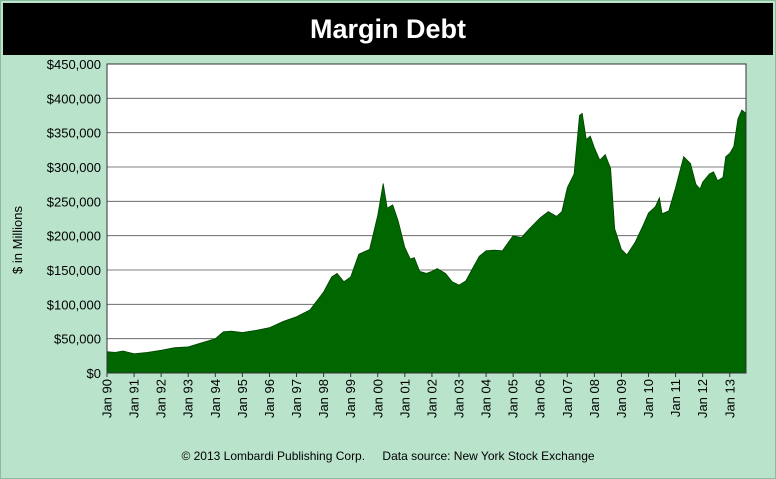 The image size is (776, 479). I want to click on x-tick-label: Jan 11, so click(675, 398).